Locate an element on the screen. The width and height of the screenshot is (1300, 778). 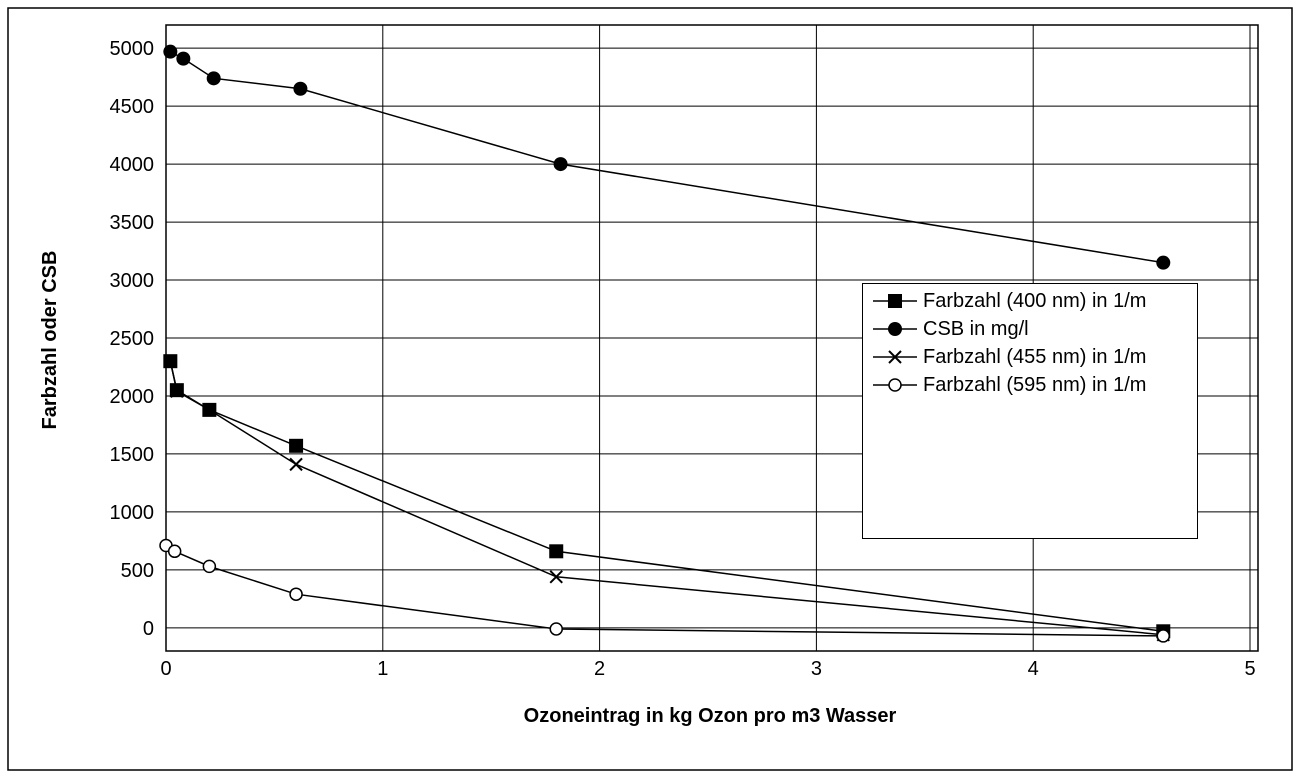
y-tick-label: 1500 is located at coordinates (132, 455).